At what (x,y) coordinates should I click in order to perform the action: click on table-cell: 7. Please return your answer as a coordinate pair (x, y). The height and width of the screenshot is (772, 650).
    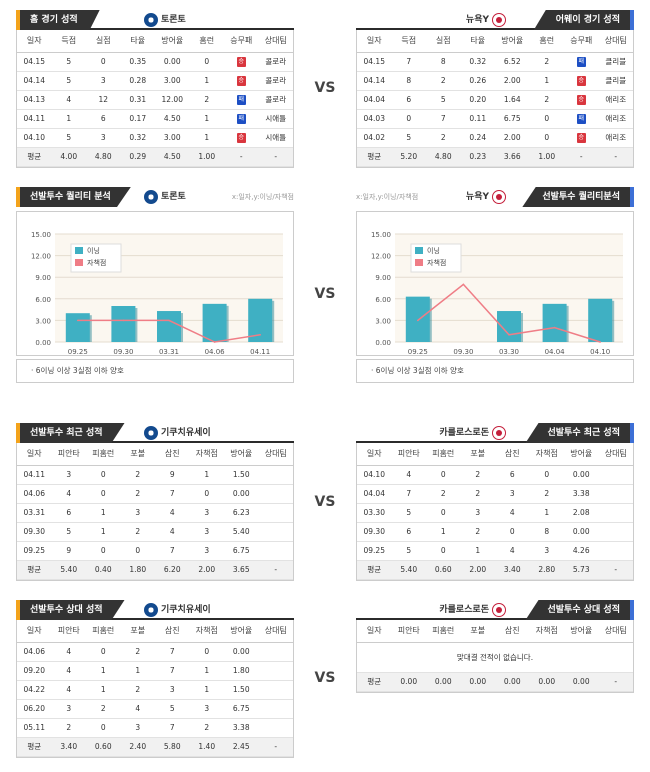
    Looking at the image, I should click on (172, 728).